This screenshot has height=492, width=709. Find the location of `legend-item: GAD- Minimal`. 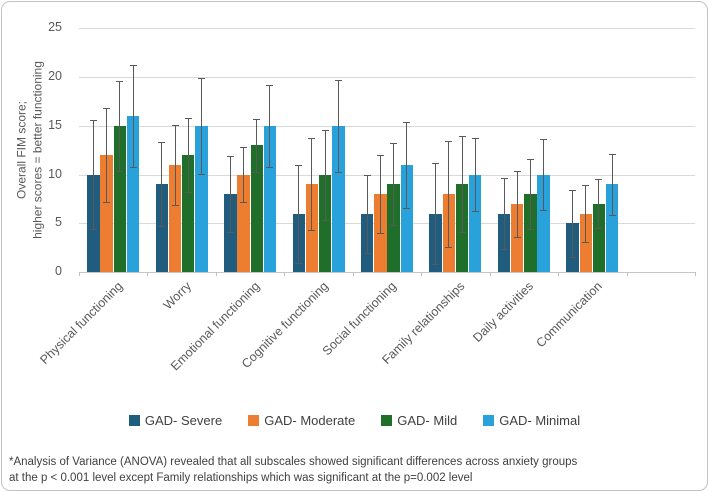

legend-item: GAD- Minimal is located at coordinates (531, 420).